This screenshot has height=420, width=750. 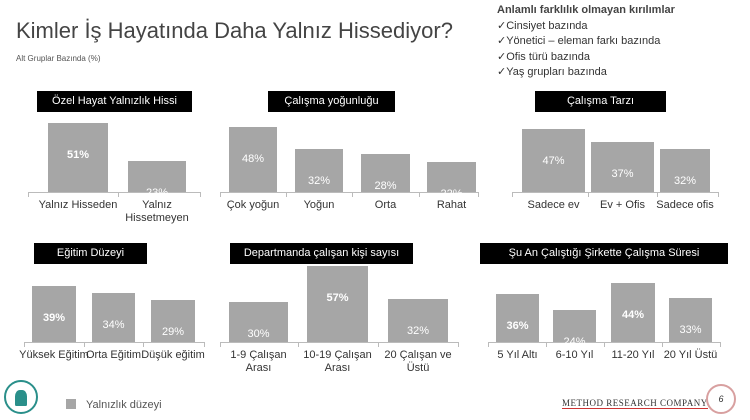 I want to click on tick-label: Yüksek Eğitim, so click(x=54, y=355).